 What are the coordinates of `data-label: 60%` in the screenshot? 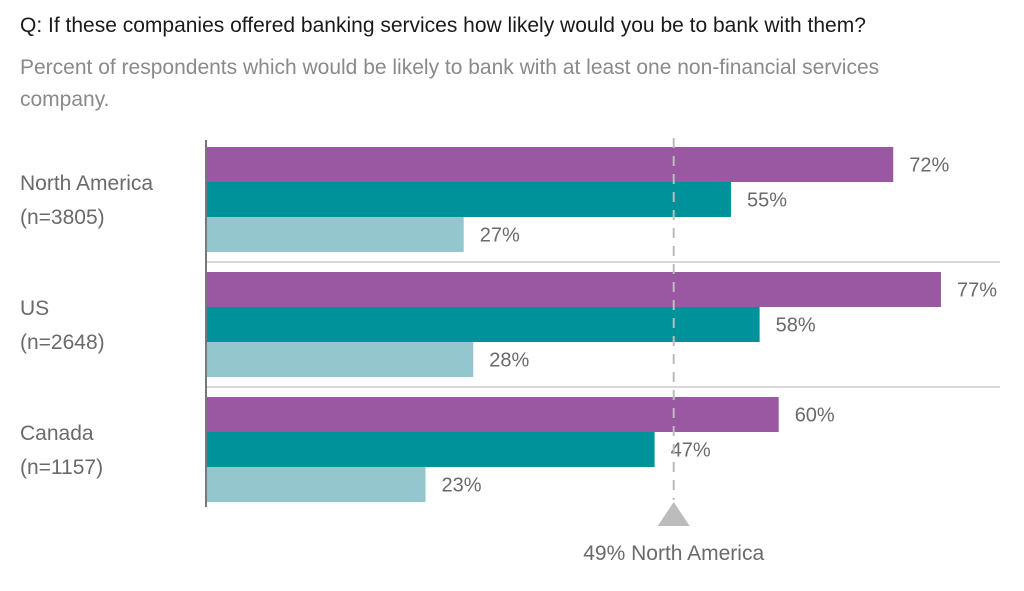 It's located at (815, 416).